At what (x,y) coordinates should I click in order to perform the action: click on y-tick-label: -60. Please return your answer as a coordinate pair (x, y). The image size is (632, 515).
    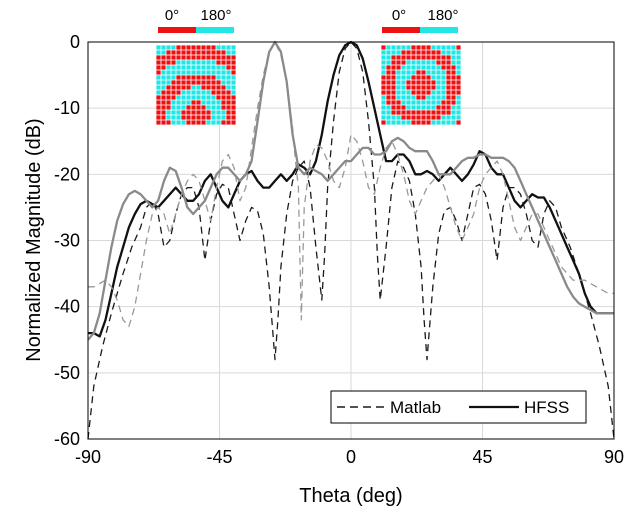
    Looking at the image, I should click on (67, 439).